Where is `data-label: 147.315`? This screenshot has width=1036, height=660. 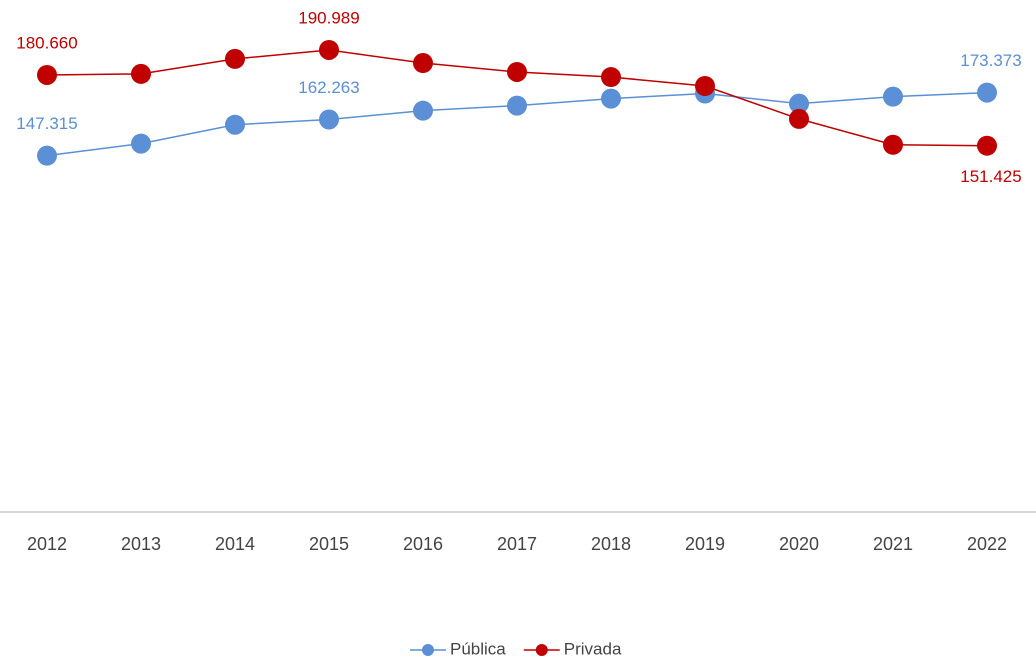
data-label: 147.315 is located at coordinates (46, 123).